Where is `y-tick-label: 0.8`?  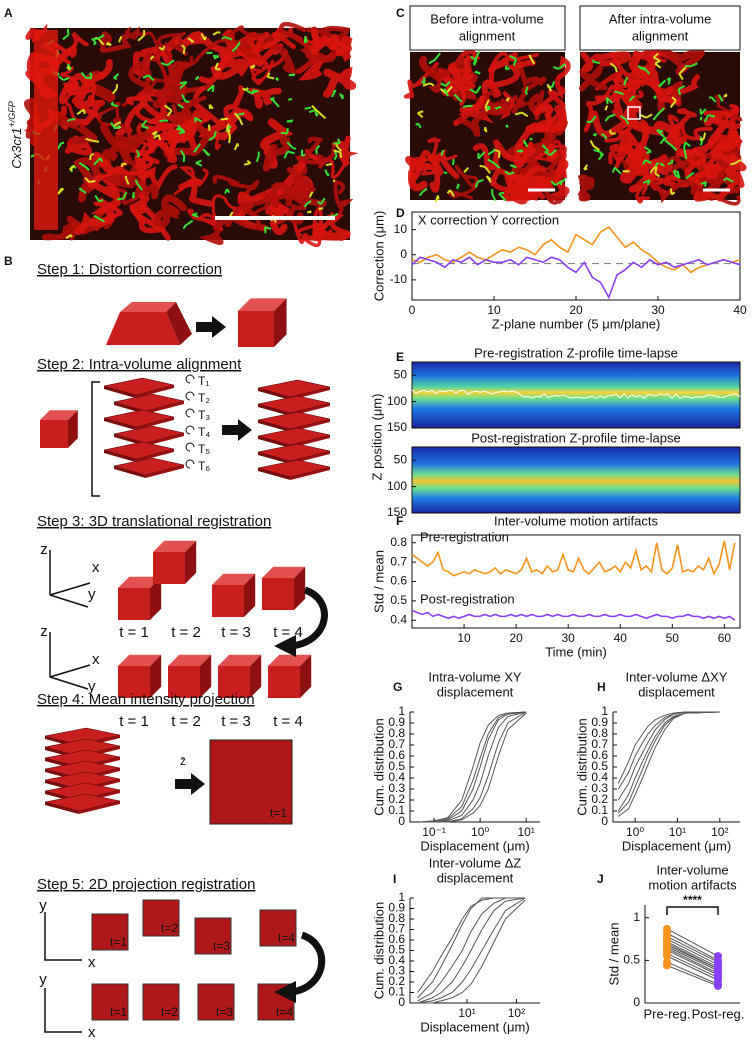 y-tick-label: 0.8 is located at coordinates (396, 918).